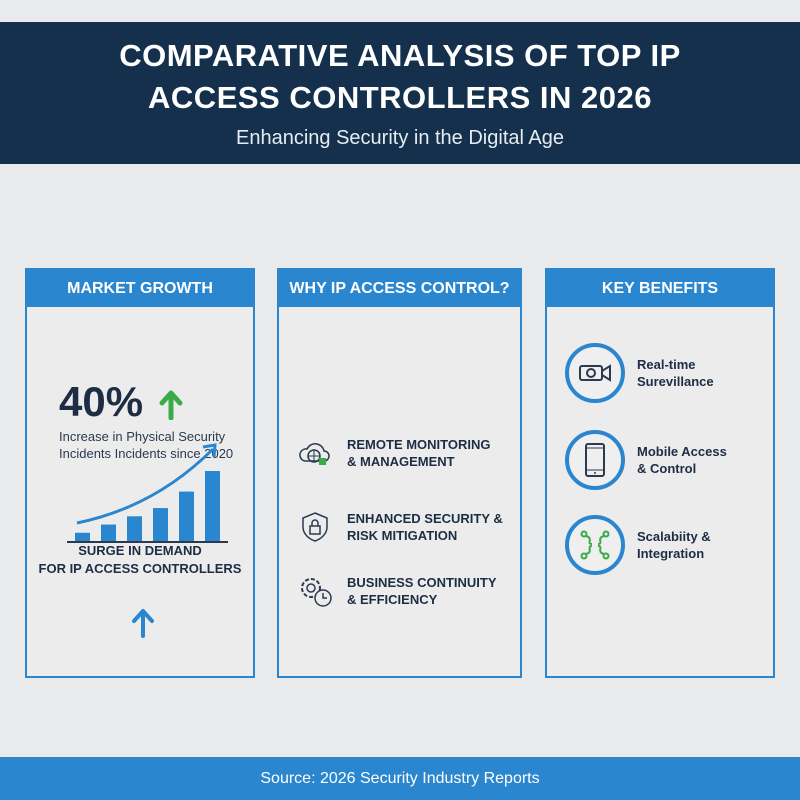 The image size is (800, 800). I want to click on network-nodes-icon, so click(595, 545).